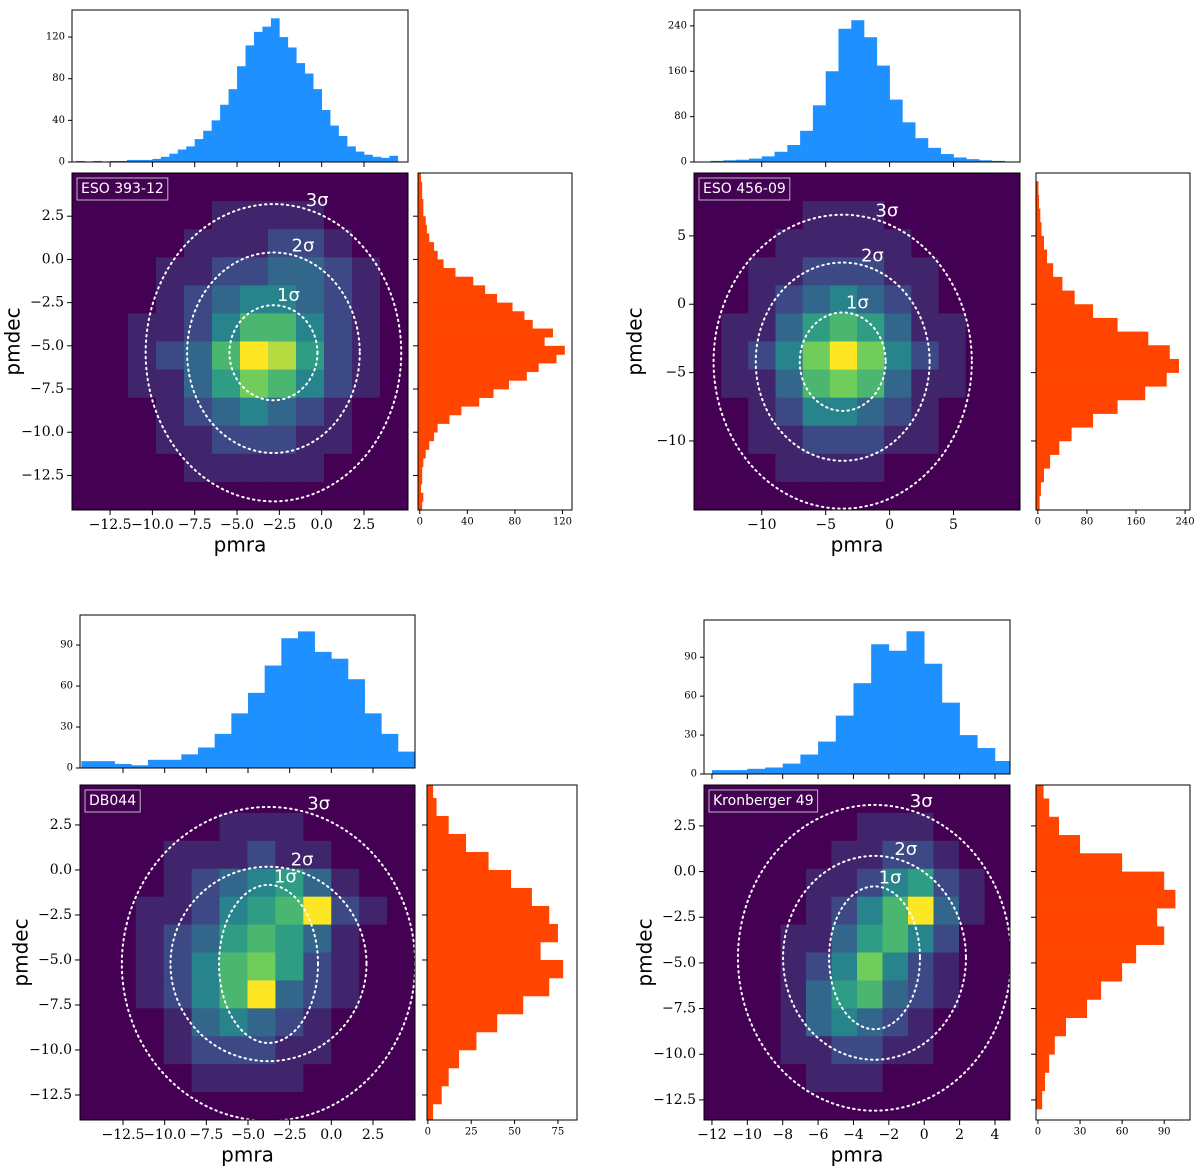  Describe the element at coordinates (279, 525) in the screenshot. I see `x-tick-label: −2.5` at that location.